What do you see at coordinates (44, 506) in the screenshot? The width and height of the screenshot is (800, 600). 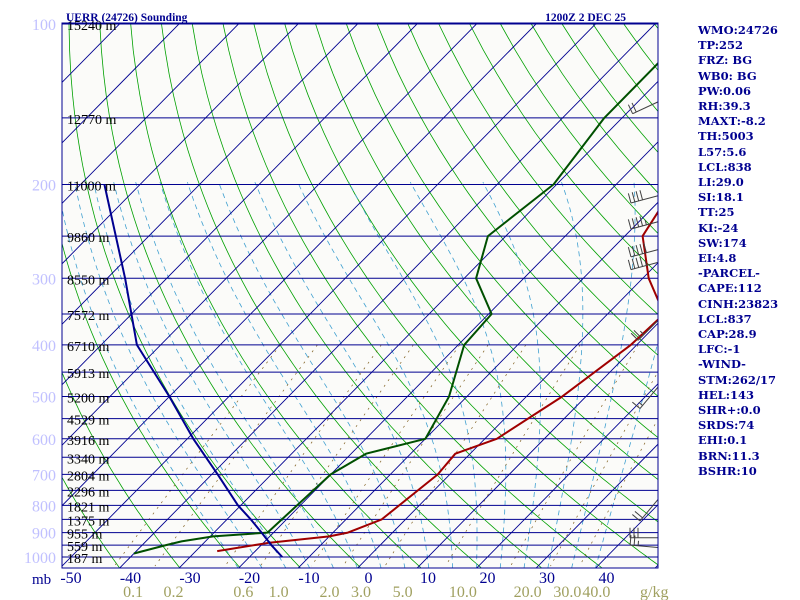 I see `pressure-tick-label: 800` at bounding box center [44, 506].